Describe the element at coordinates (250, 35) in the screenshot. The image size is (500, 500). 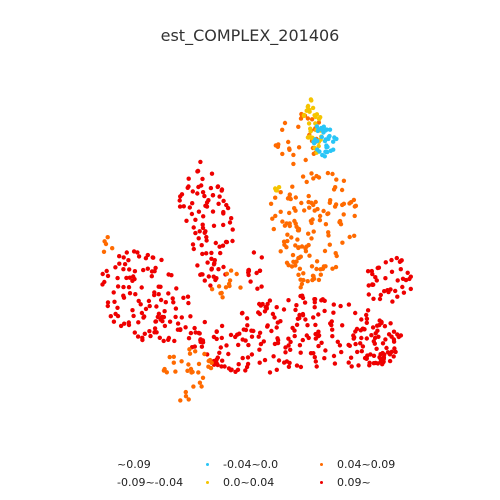
I see `plot-title: est_COMPLEX_201406` at that location.